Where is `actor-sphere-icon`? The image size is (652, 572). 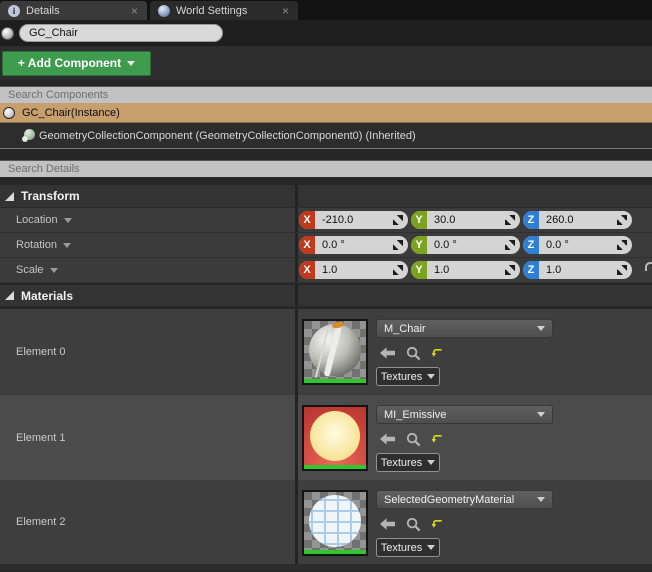
actor-sphere-icon is located at coordinates (7, 33).